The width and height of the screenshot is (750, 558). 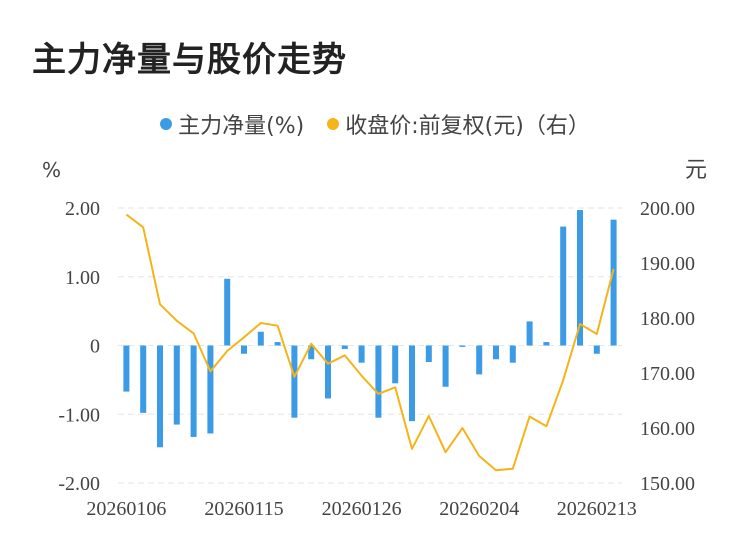 I want to click on left-tick-label: -2.00, so click(x=79, y=484).